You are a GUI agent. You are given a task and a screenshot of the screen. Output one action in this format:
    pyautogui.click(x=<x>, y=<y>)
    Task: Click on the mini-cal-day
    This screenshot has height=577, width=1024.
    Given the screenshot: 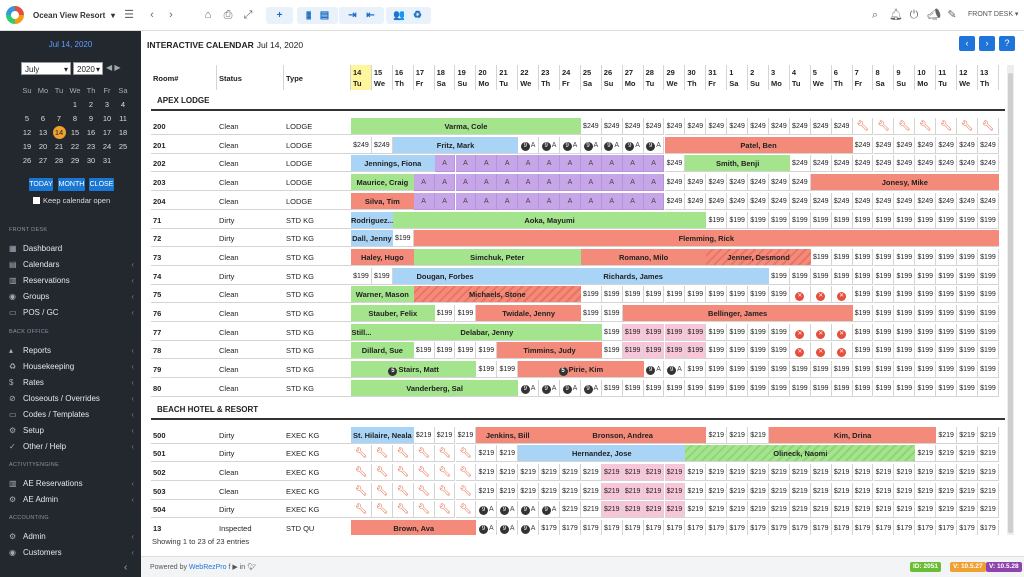 What is the action you would take?
    pyautogui.click(x=27, y=104)
    